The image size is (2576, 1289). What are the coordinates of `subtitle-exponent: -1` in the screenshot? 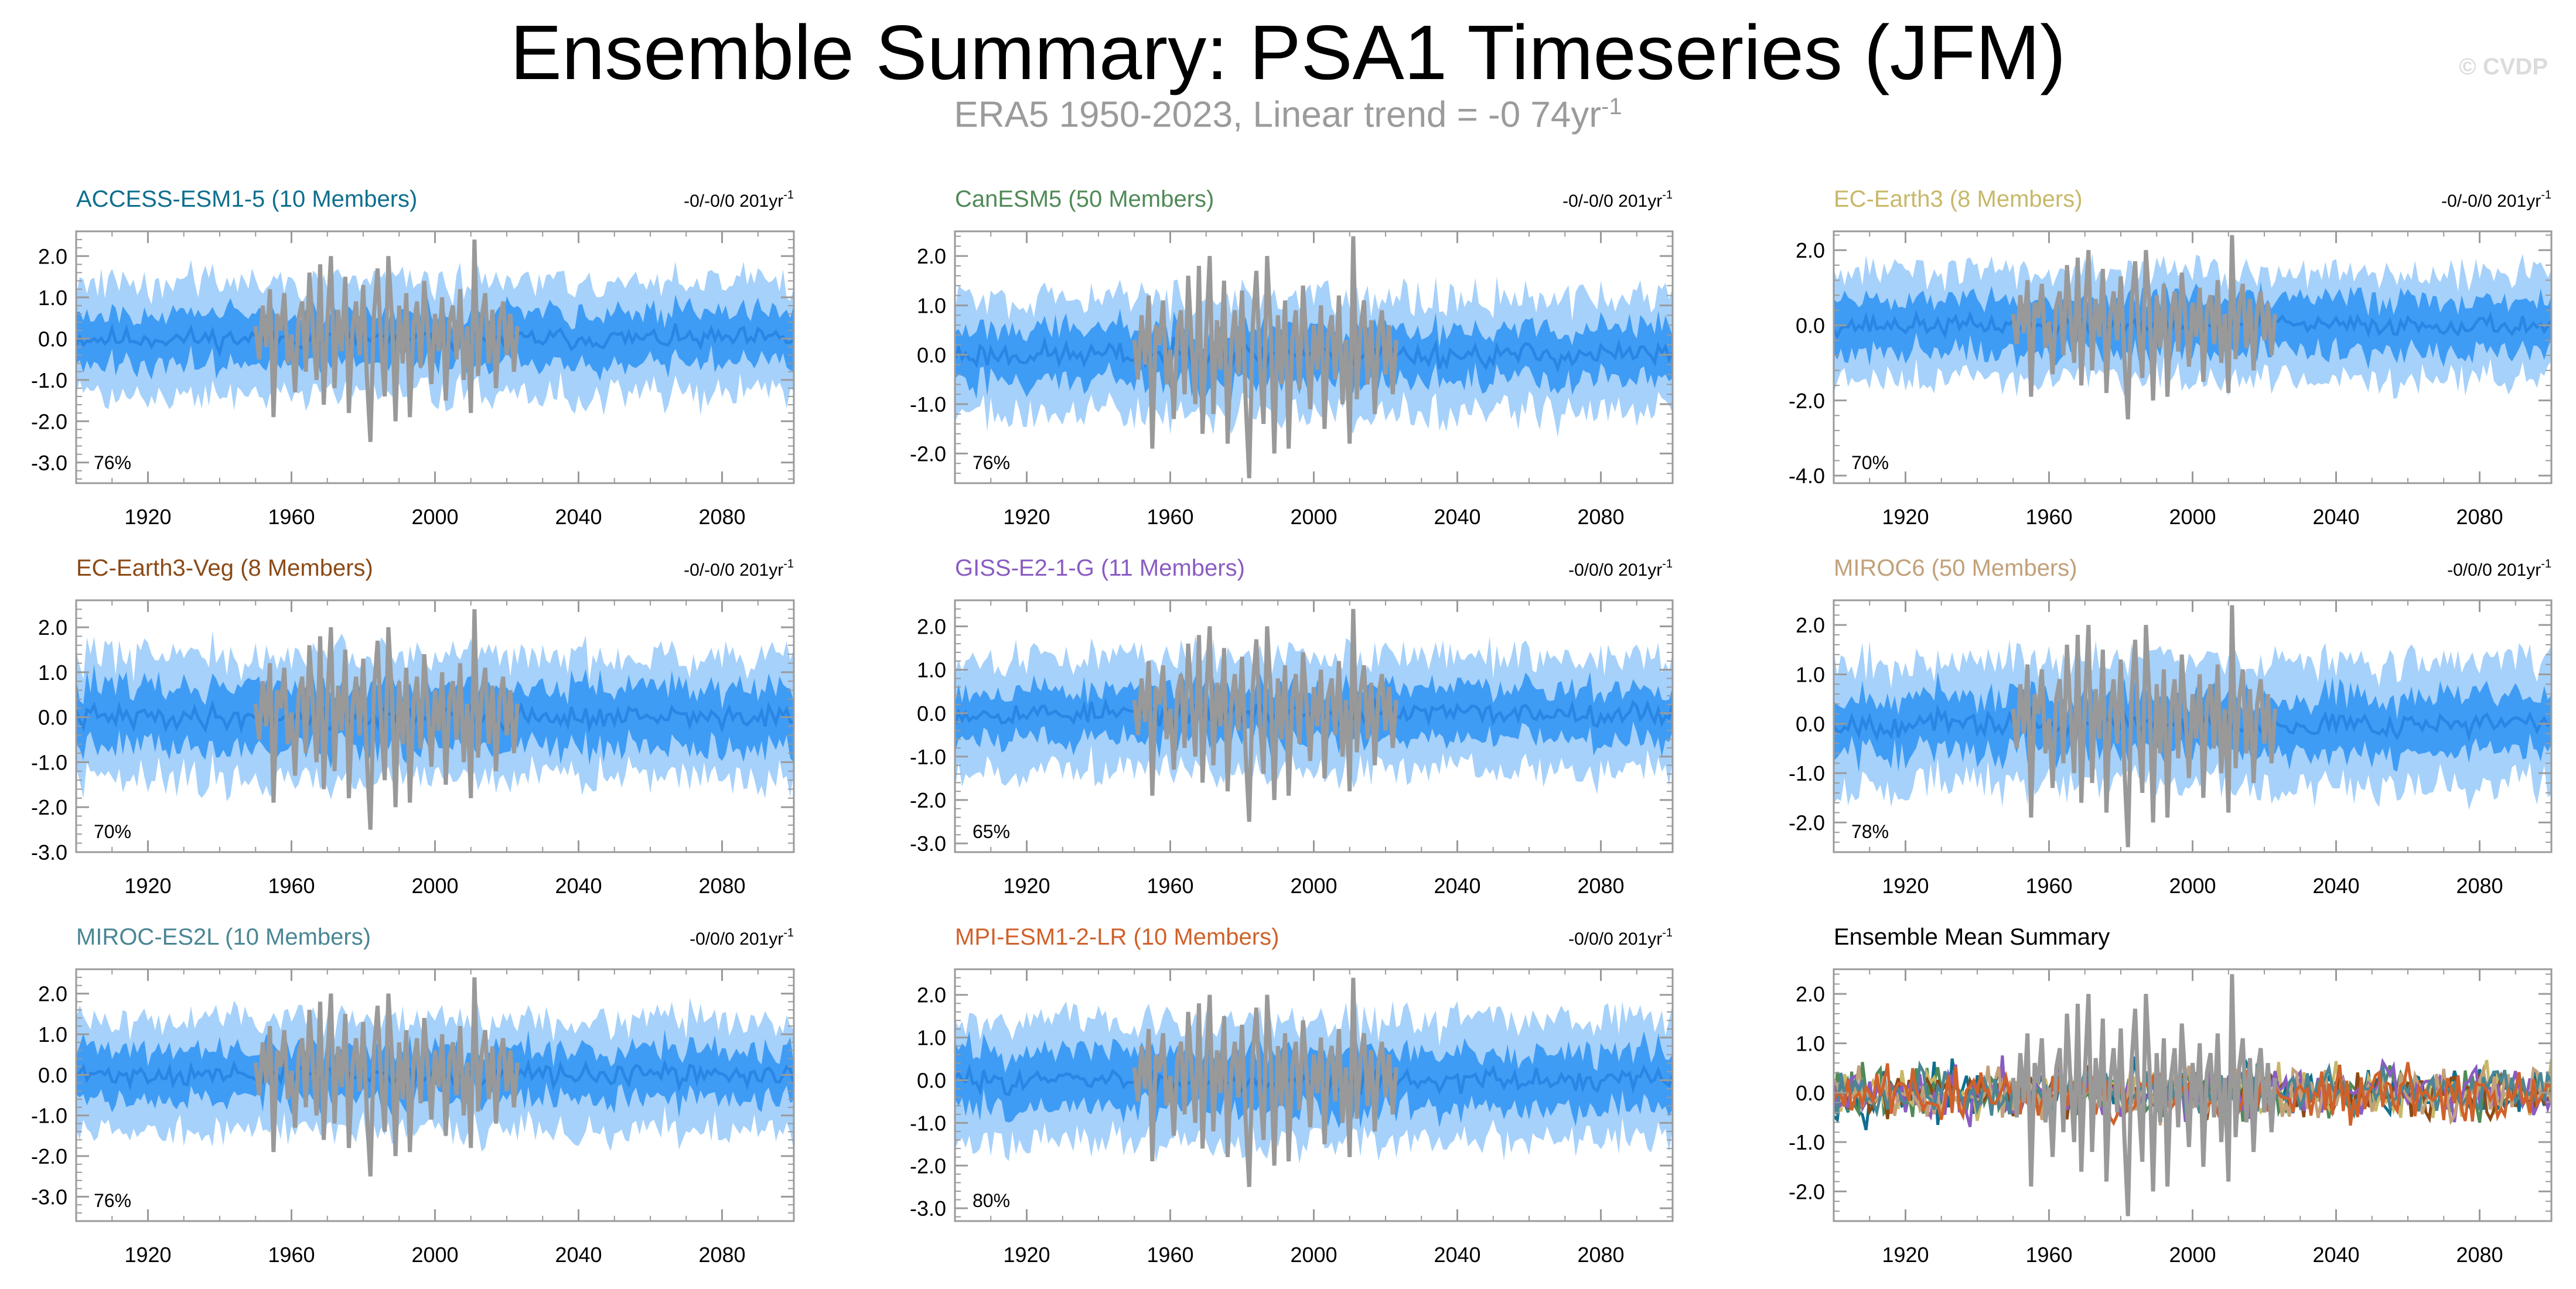 It's located at (1611, 107).